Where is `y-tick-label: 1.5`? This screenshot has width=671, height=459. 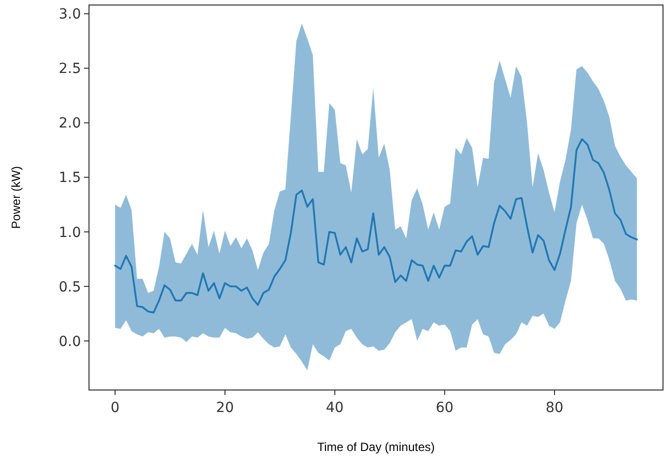
y-tick-label: 1.5 is located at coordinates (69, 178).